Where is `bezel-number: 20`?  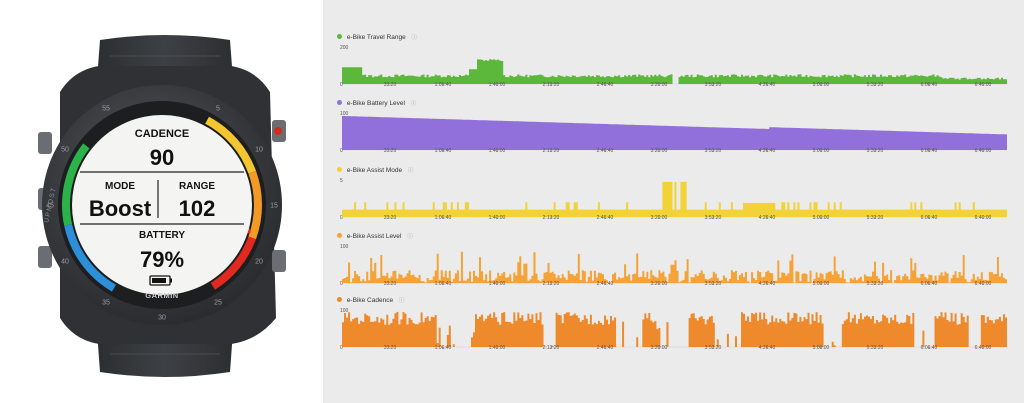 bezel-number: 20 is located at coordinates (259, 262).